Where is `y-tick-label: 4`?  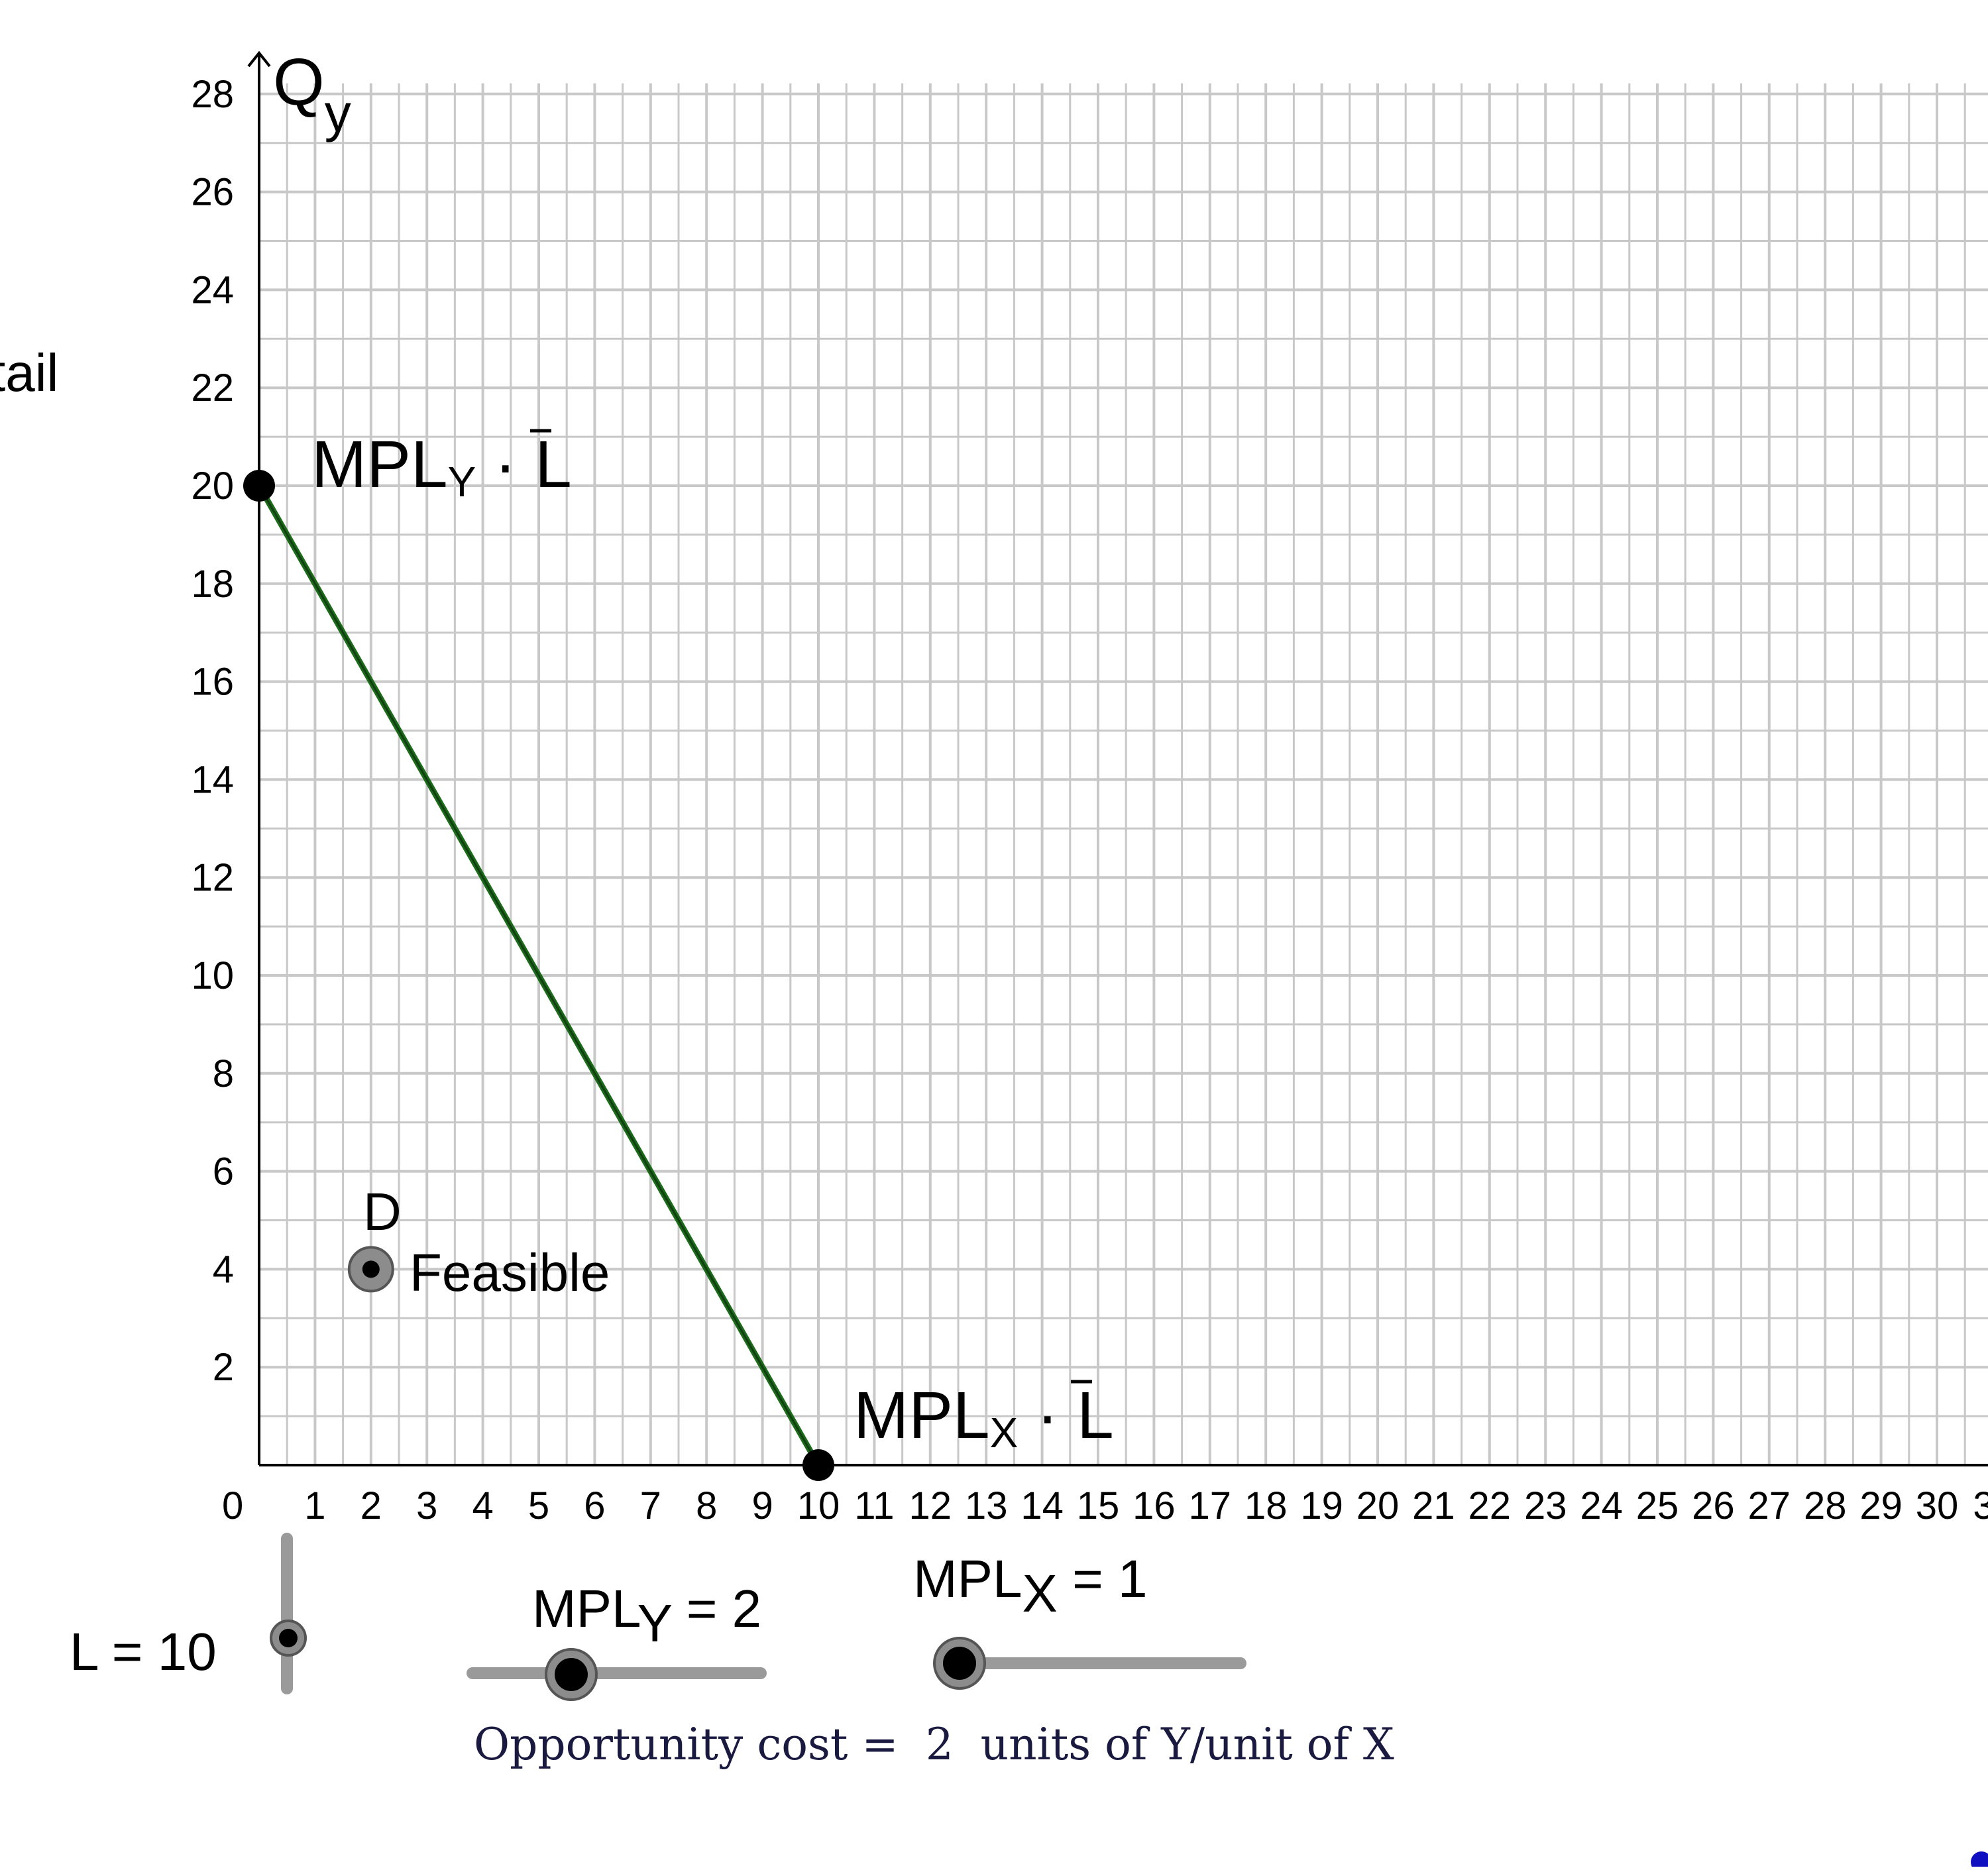
y-tick-label: 4 is located at coordinates (223, 1269).